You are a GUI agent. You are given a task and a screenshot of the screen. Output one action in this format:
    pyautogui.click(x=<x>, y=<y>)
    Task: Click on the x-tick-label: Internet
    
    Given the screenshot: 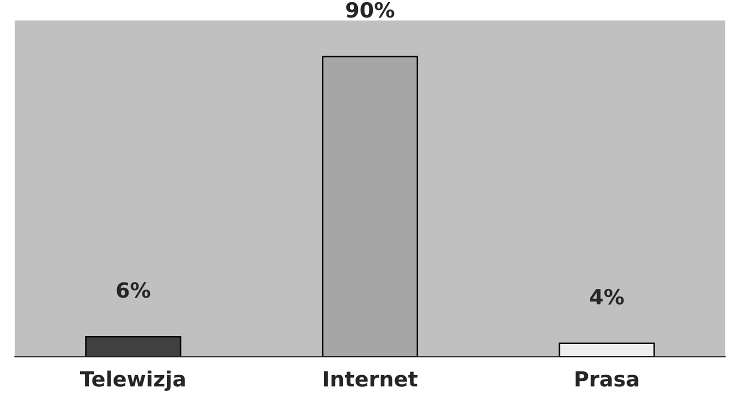 What is the action you would take?
    pyautogui.click(x=371, y=379)
    